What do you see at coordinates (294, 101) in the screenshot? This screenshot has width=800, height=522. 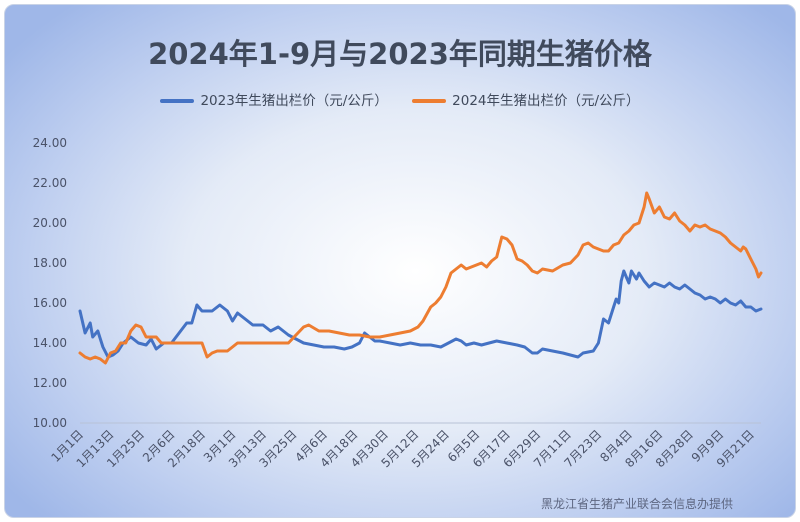 I see `legend-label-2023: 2023年生猪出栏价（元/公斤）` at bounding box center [294, 101].